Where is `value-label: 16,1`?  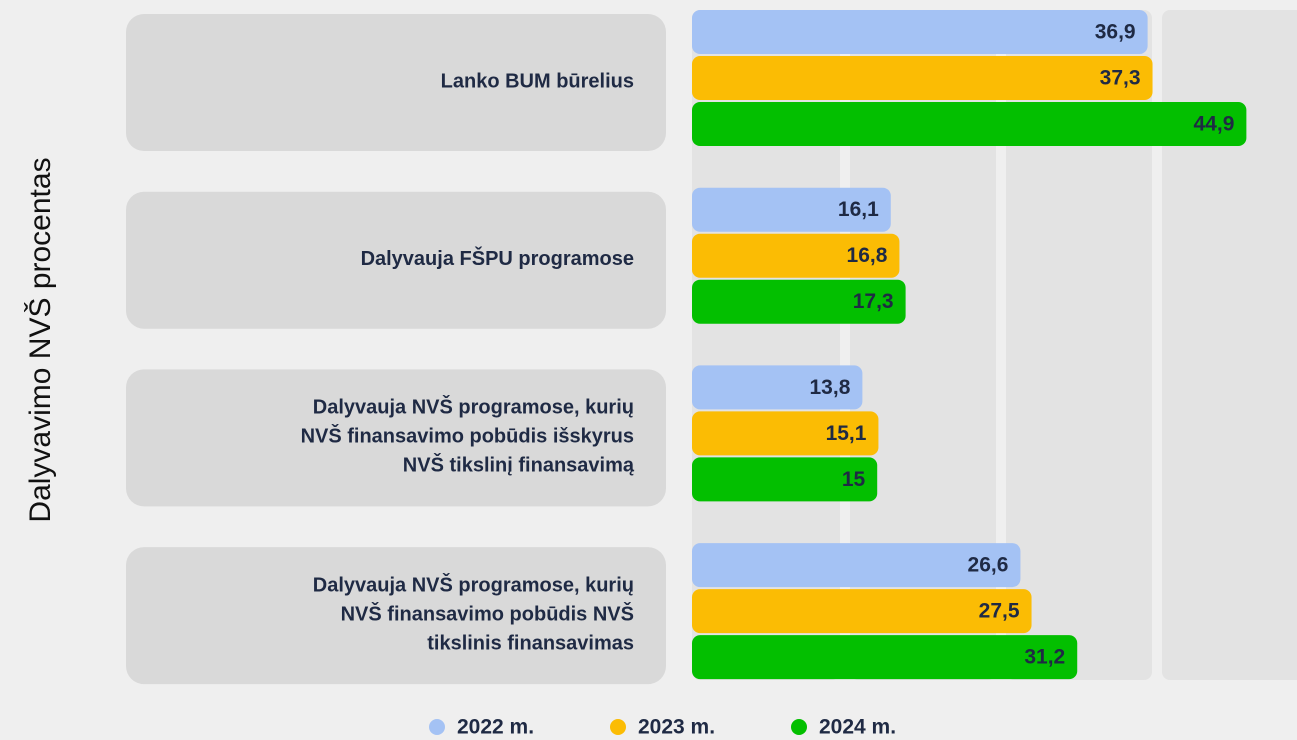
value-label: 16,1 is located at coordinates (858, 209).